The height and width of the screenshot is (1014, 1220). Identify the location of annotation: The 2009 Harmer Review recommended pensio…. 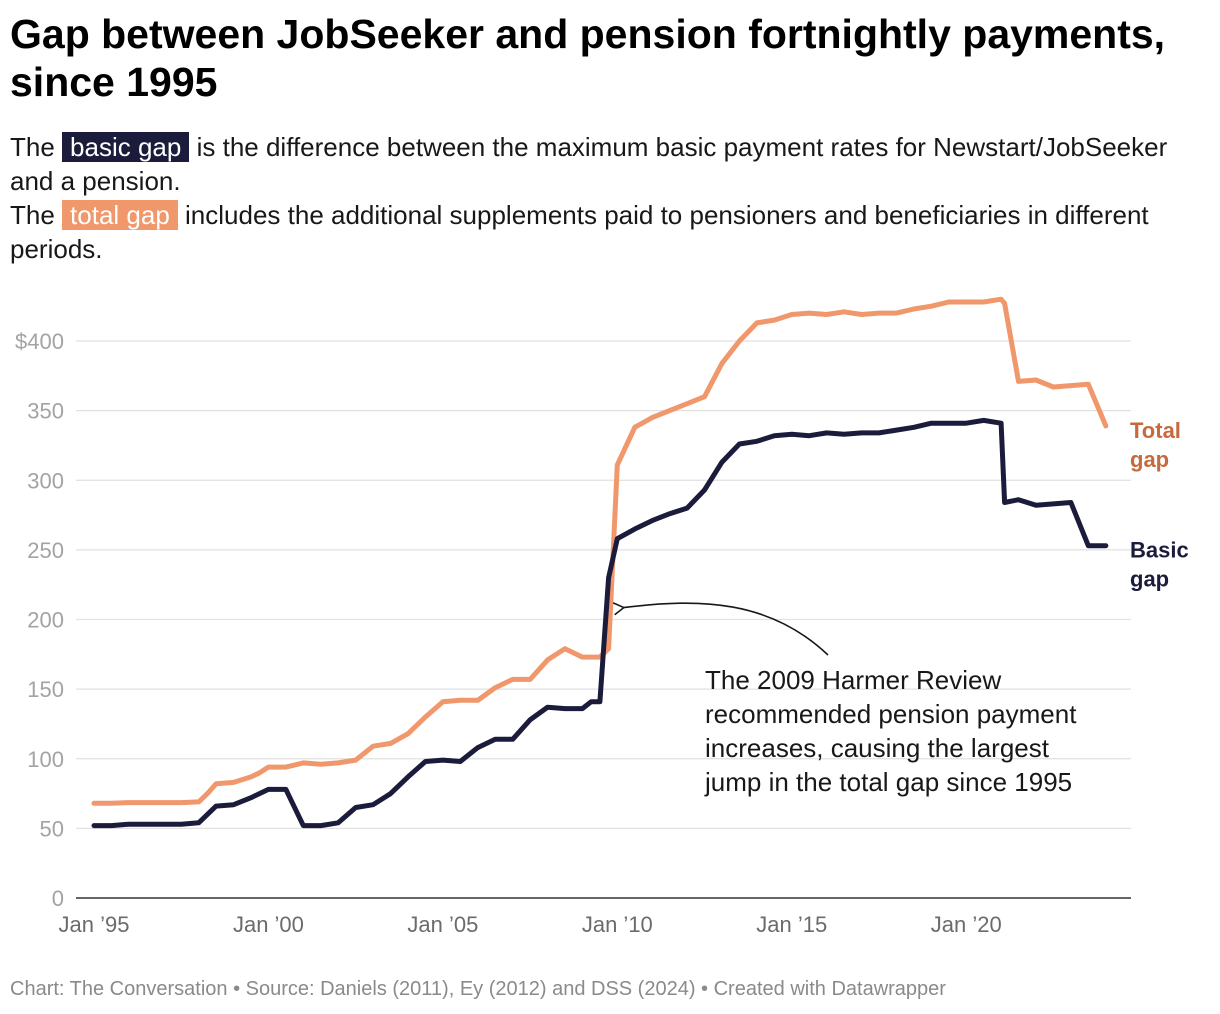
(844, 699).